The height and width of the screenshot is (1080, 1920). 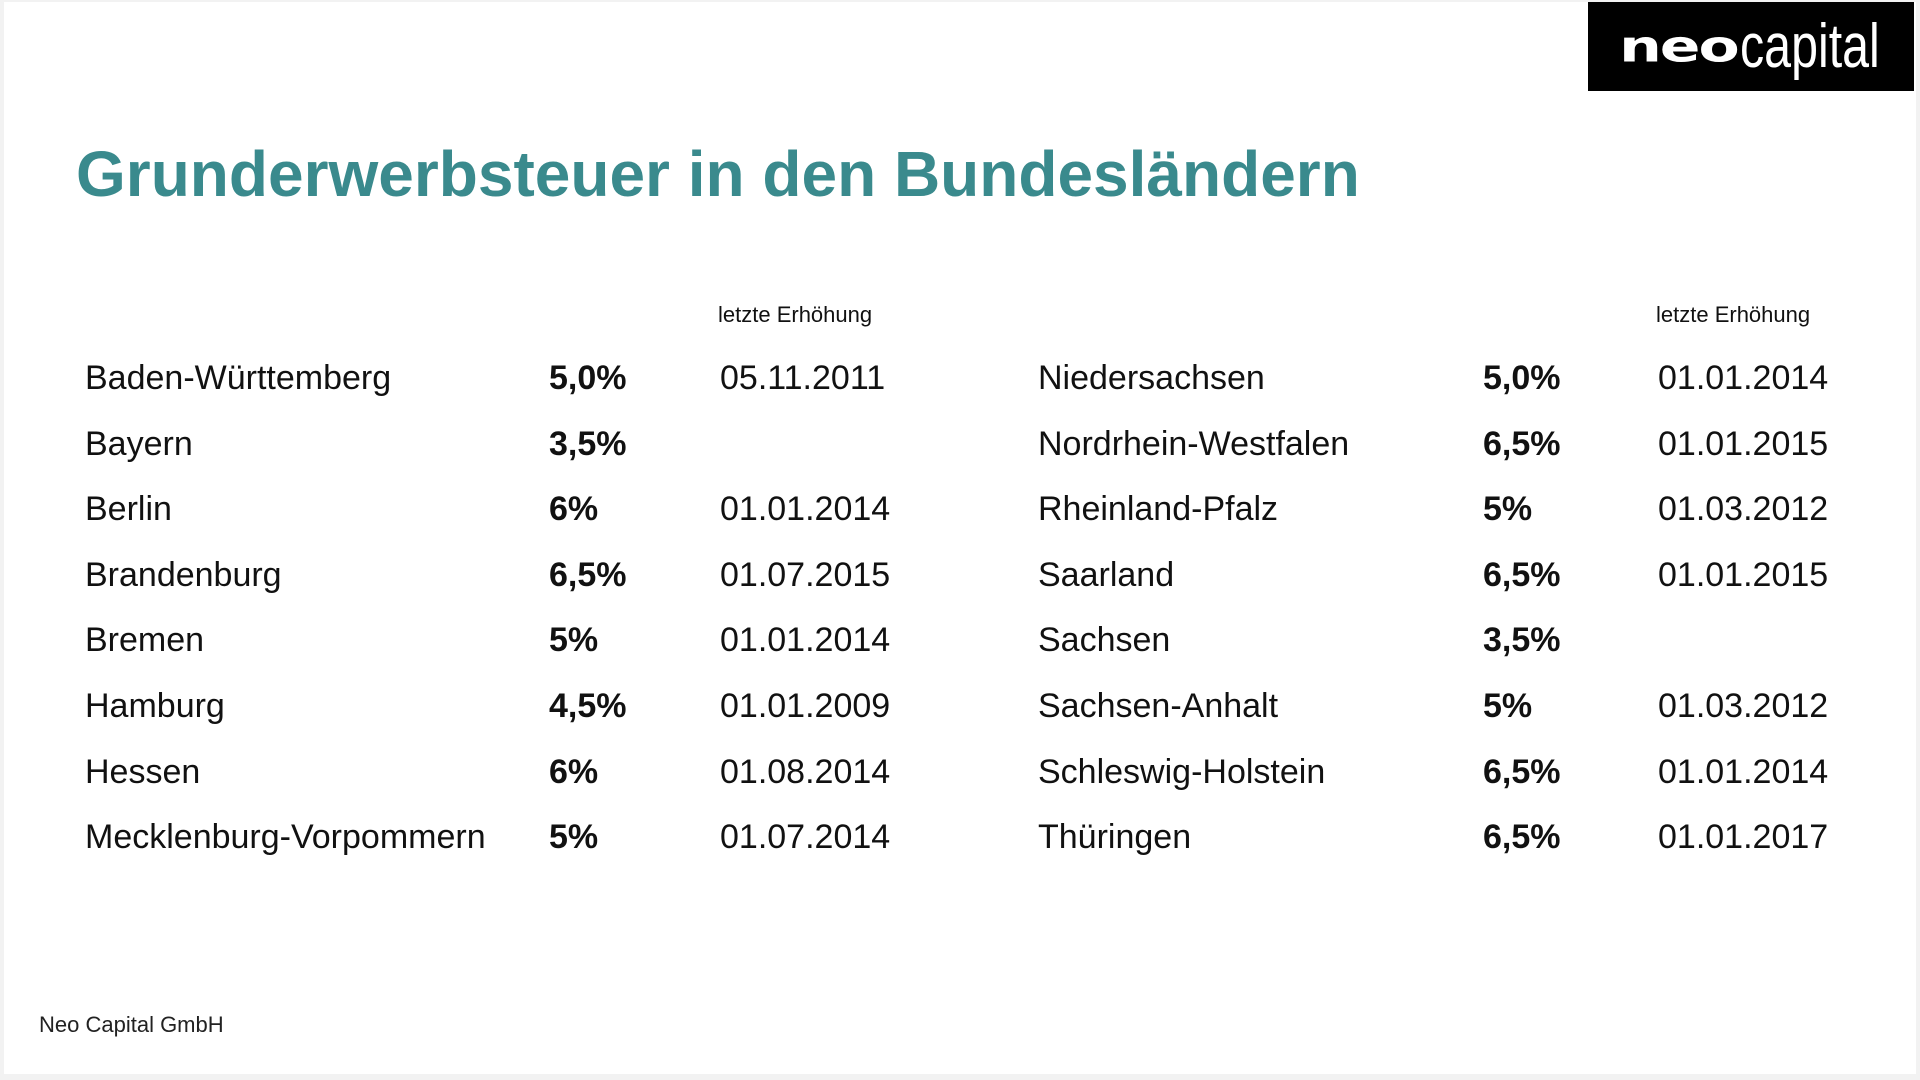 What do you see at coordinates (1106, 574) in the screenshot?
I see `state-name: Saarland` at bounding box center [1106, 574].